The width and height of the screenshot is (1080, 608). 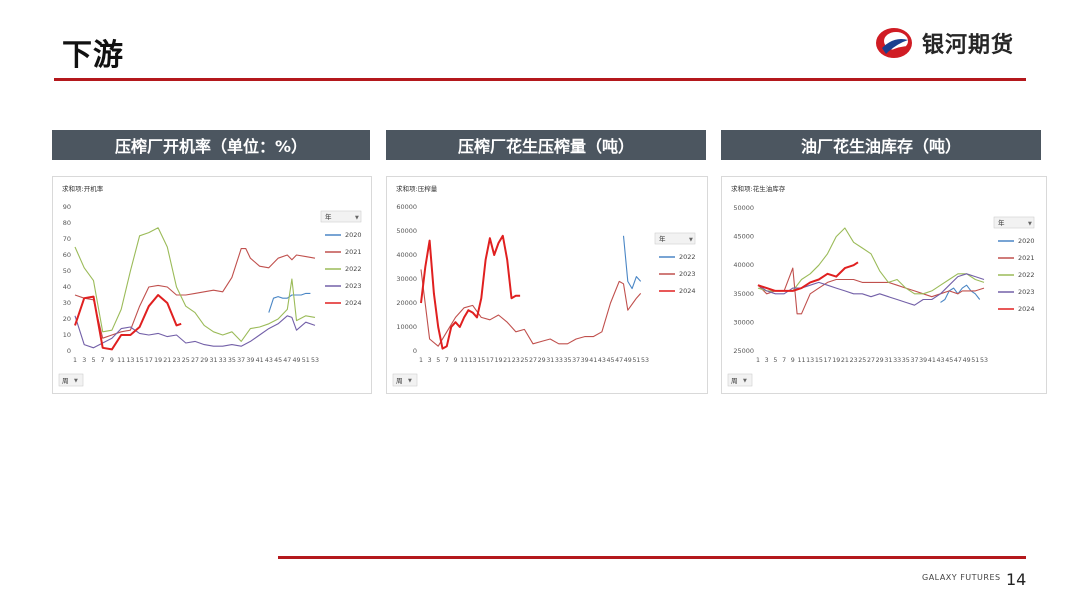 I want to click on x-tick-label: 25, so click(x=524, y=360).